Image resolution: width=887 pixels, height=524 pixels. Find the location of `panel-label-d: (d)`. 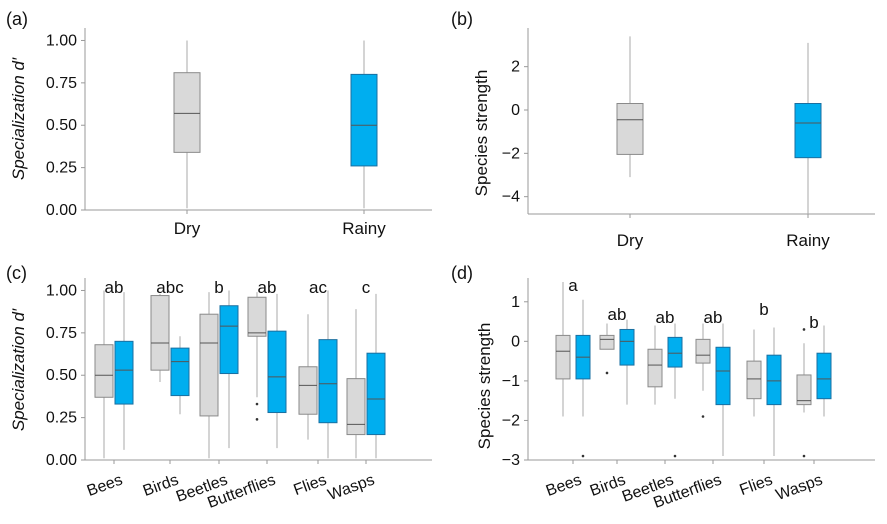

panel-label-d: (d) is located at coordinates (462, 273).